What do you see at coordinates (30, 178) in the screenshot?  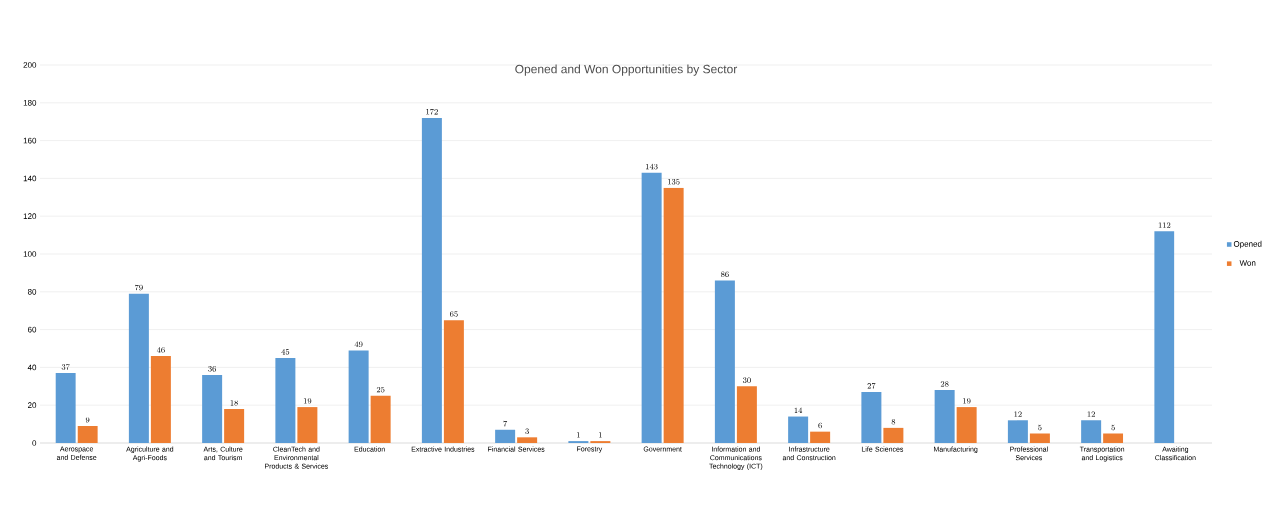 I see `y-tick-label: 140` at bounding box center [30, 178].